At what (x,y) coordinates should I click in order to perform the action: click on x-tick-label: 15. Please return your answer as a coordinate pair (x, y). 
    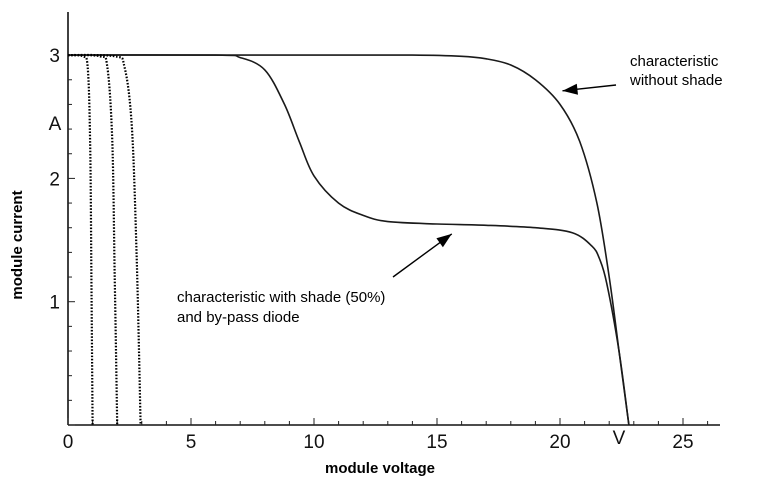
    Looking at the image, I should click on (436, 442).